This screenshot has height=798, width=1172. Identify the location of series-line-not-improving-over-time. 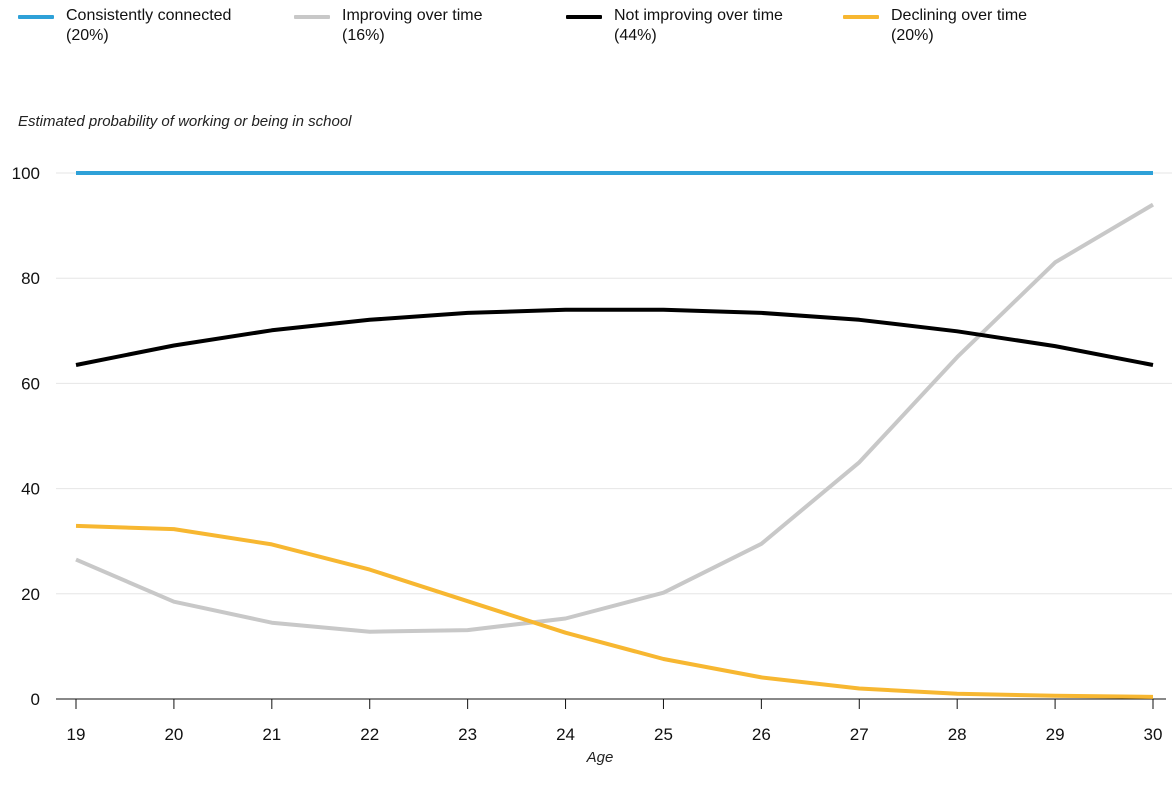
(614, 337).